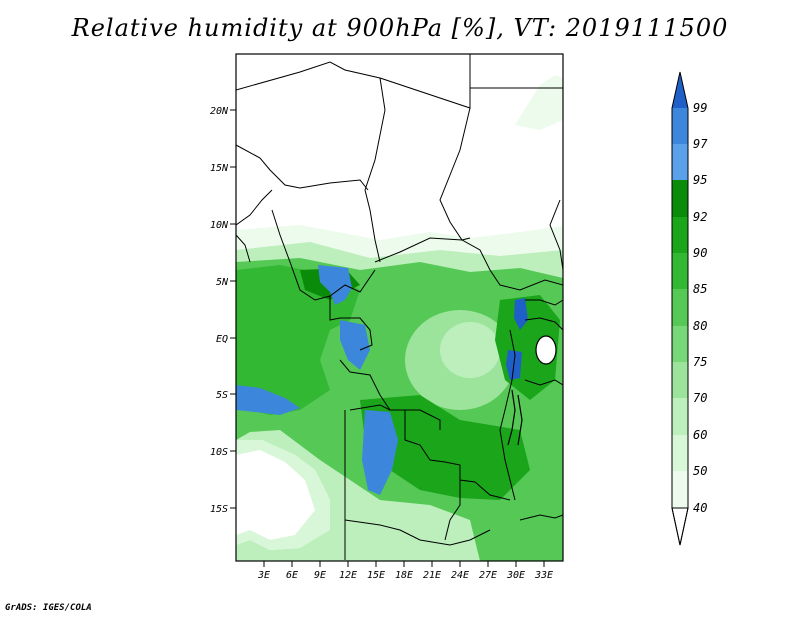 The height and width of the screenshot is (618, 800). What do you see at coordinates (700, 108) in the screenshot?
I see `colorbar-label-99: 99` at bounding box center [700, 108].